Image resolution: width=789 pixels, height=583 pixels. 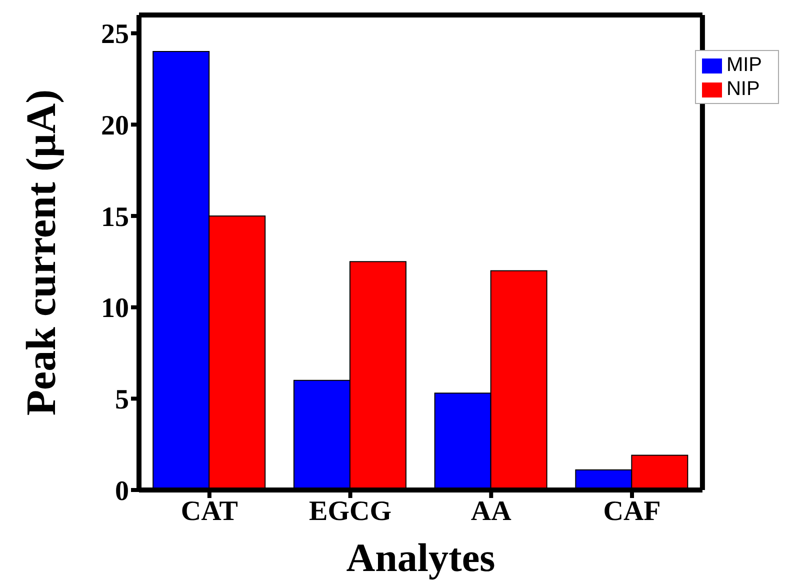 I want to click on y-tick-label: 25, so click(x=115, y=34).